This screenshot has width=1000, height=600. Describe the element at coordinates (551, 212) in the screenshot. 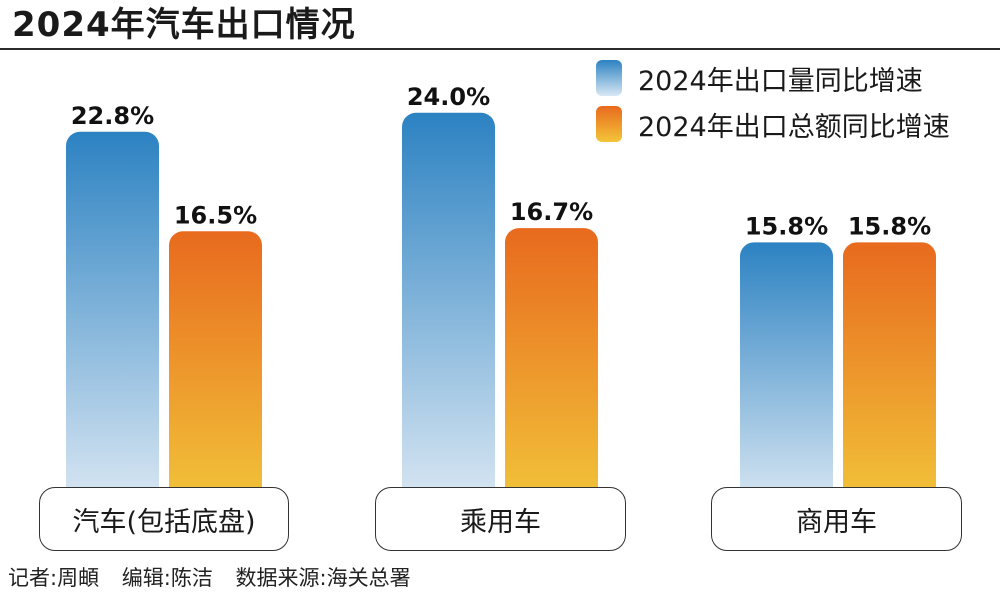

I see `data-label-value-1: 16.7%` at that location.